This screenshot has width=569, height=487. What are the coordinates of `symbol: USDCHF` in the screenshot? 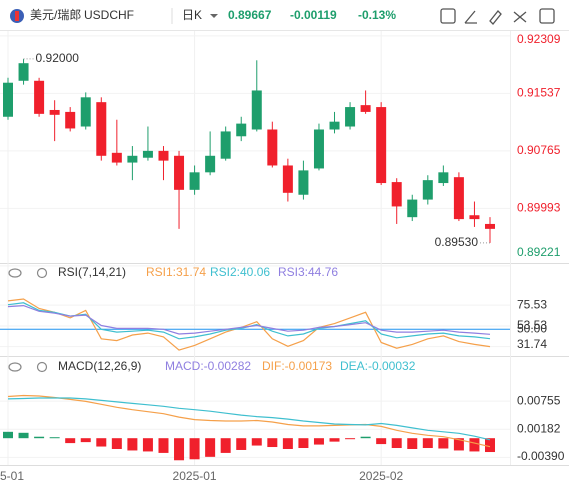 It's located at (109, 15).